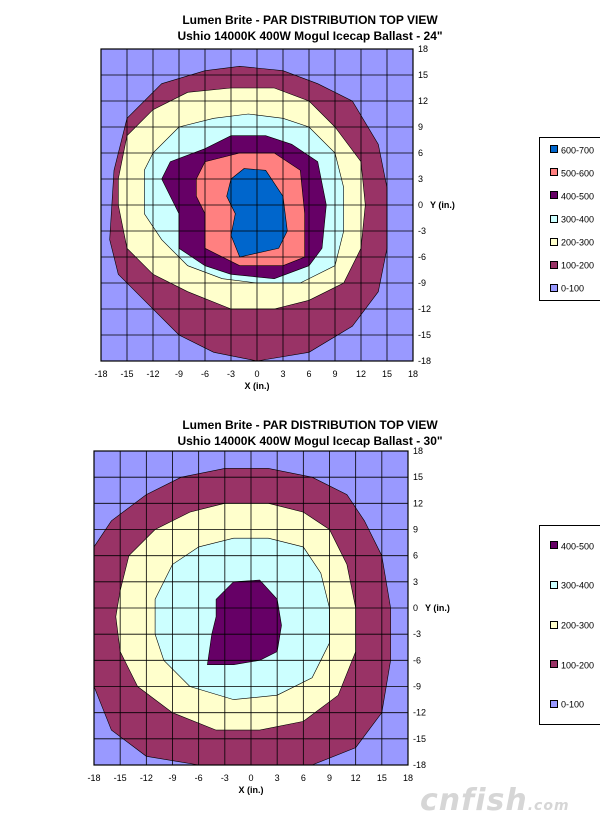 This screenshot has height=821, width=600. What do you see at coordinates (420, 153) in the screenshot?
I see `chart-1-y-tick-label: 6` at bounding box center [420, 153].